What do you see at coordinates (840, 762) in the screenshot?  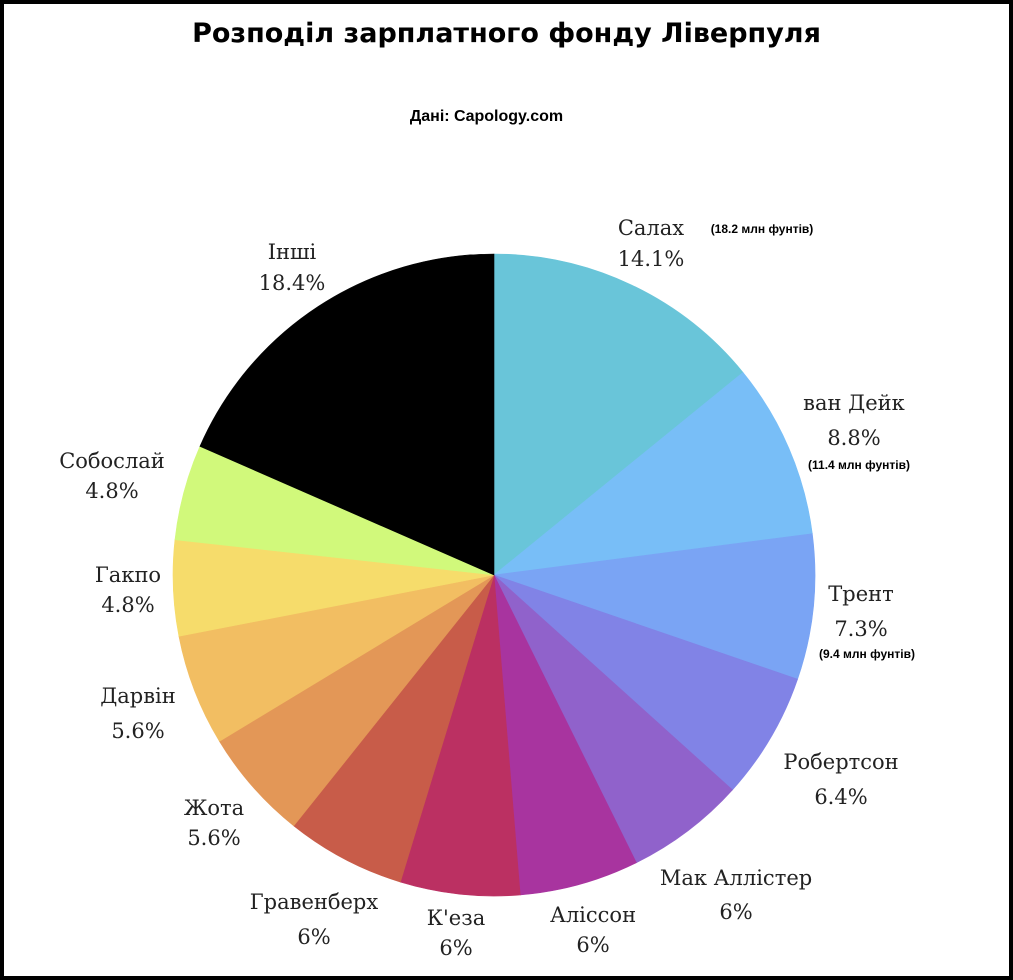 I see `slice-label: Робертсон` at bounding box center [840, 762].